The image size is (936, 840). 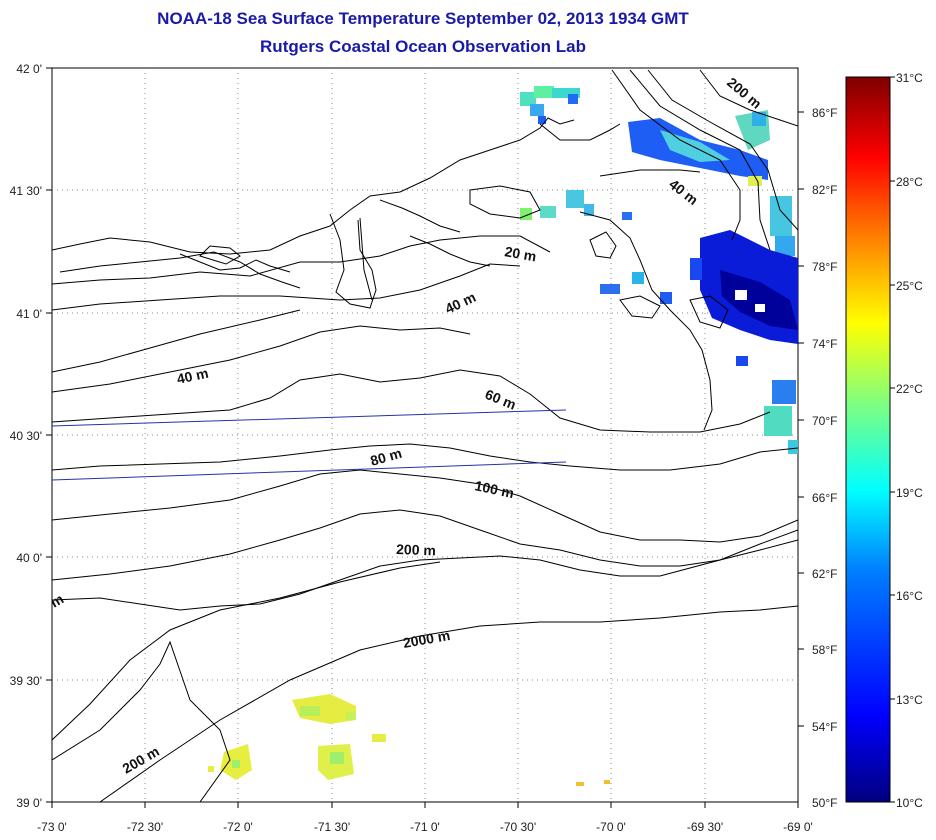 What do you see at coordinates (29, 803) in the screenshot?
I see `lat-label: 39 0'` at bounding box center [29, 803].